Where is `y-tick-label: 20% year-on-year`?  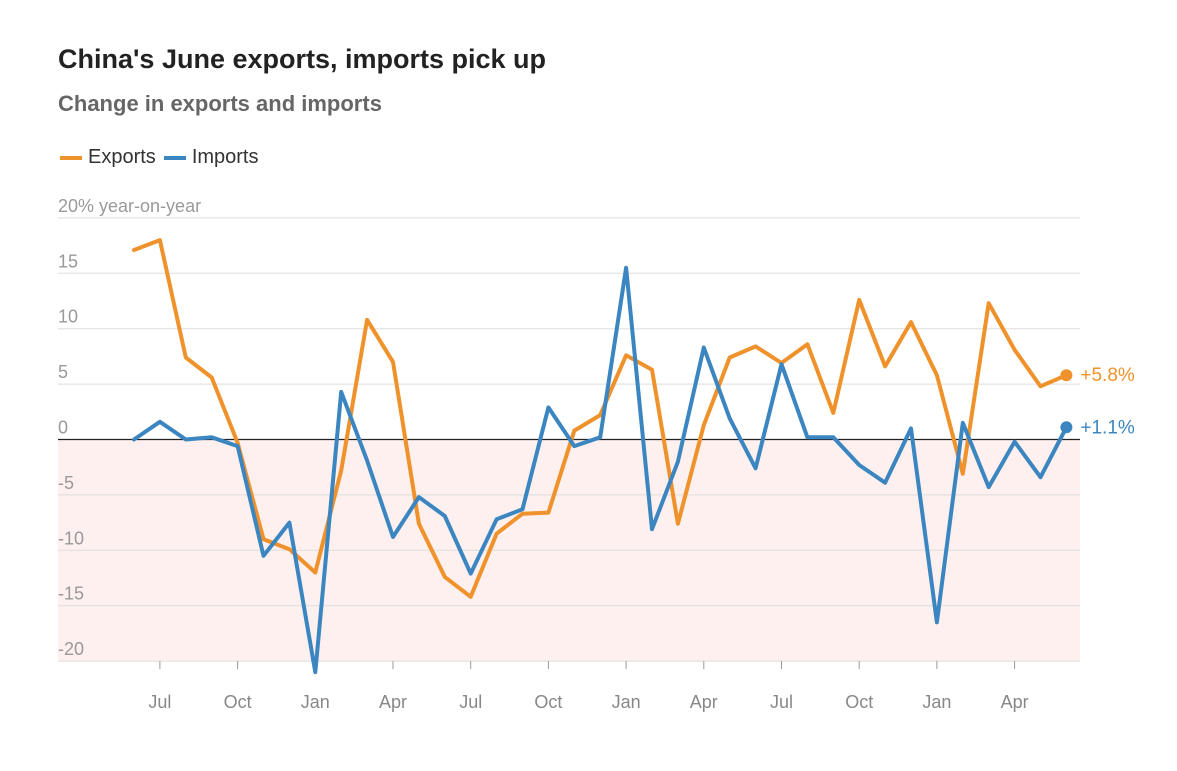
y-tick-label: 20% year-on-year is located at coordinates (129, 206).